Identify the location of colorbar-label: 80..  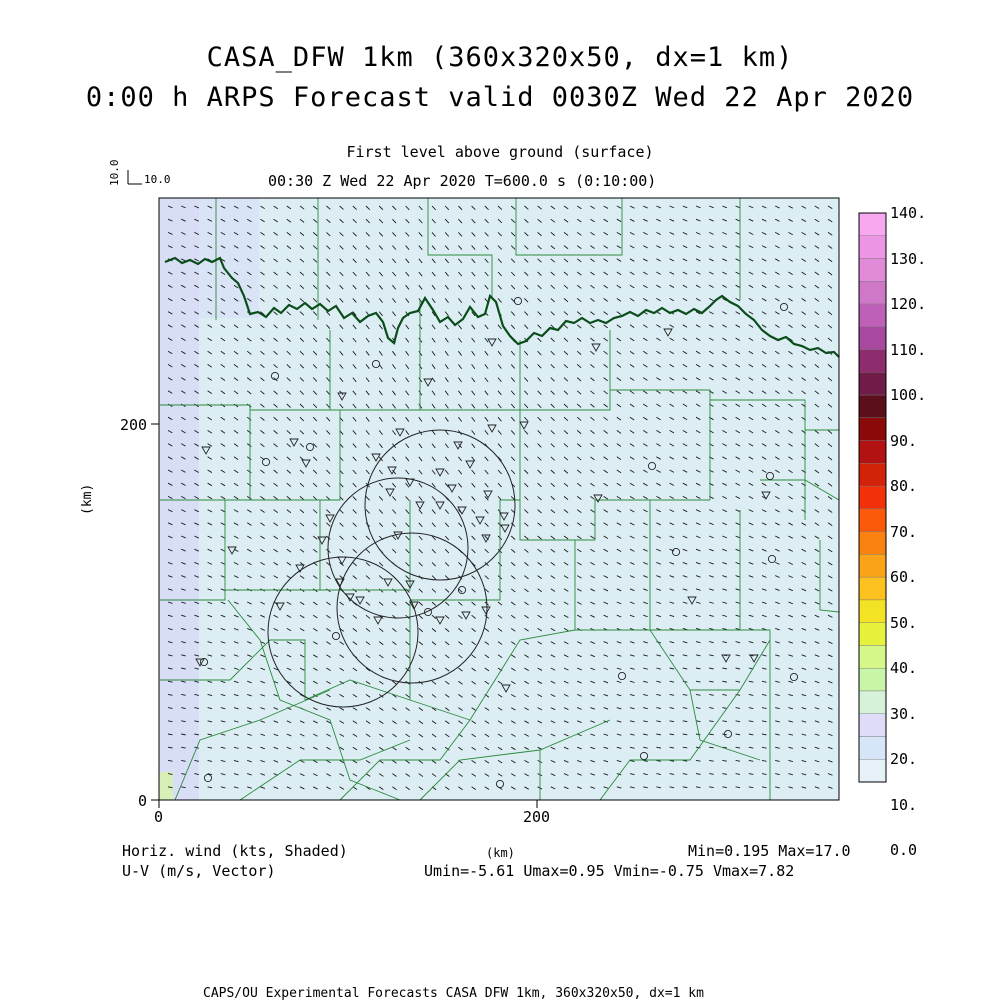
(904, 486).